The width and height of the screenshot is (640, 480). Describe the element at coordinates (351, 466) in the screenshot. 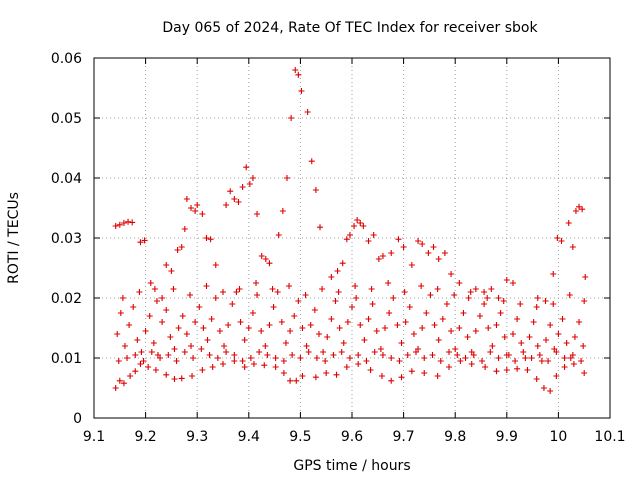

I see `x-axis-label: GPS time / hours` at that location.